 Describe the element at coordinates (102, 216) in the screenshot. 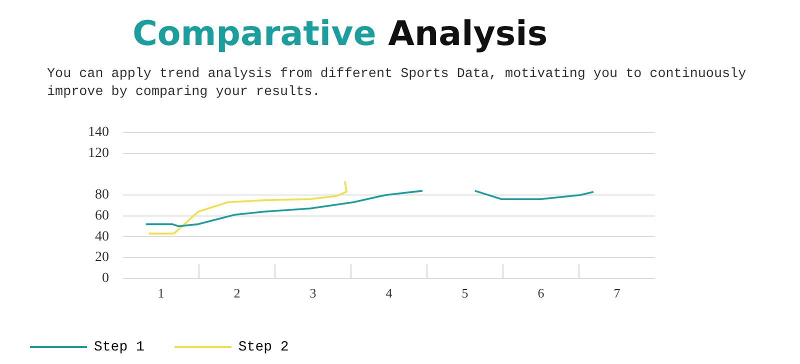

I see `y-tick-label: 60` at that location.